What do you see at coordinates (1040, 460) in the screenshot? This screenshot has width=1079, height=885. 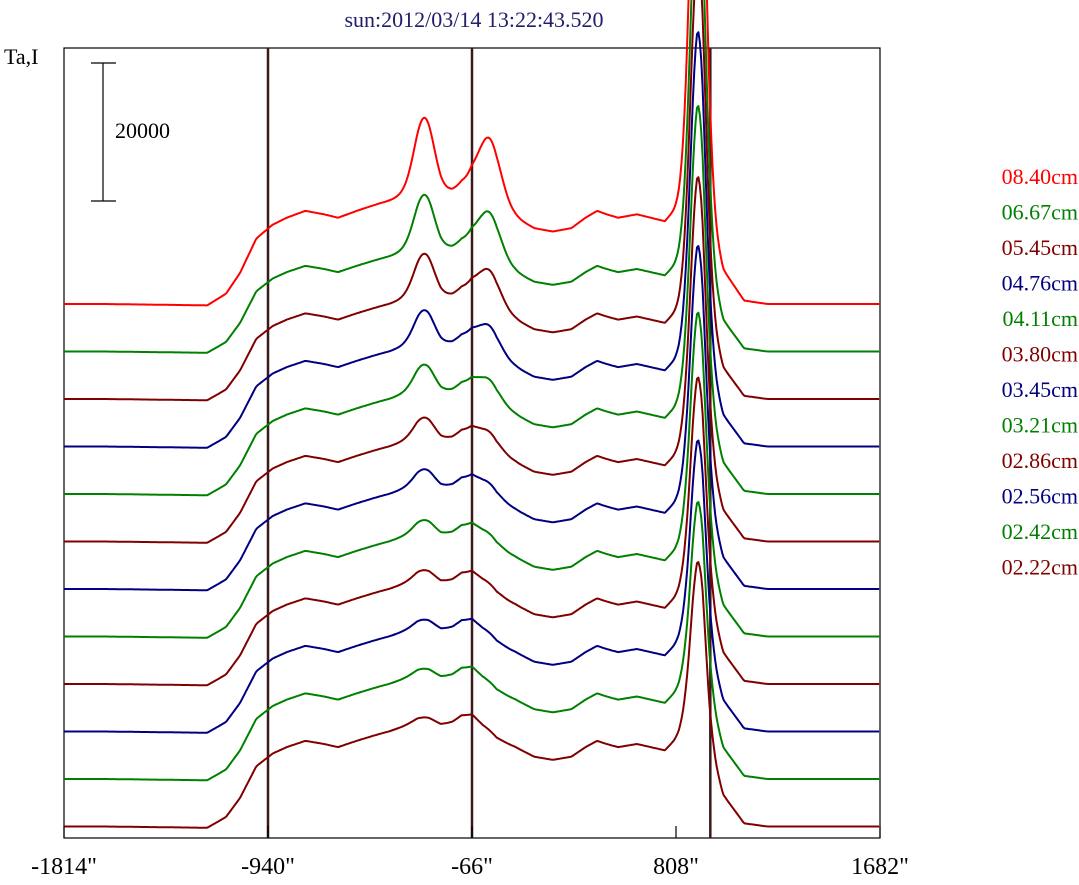 I see `legend-entry-02.86cm: 02.86cm` at bounding box center [1040, 460].